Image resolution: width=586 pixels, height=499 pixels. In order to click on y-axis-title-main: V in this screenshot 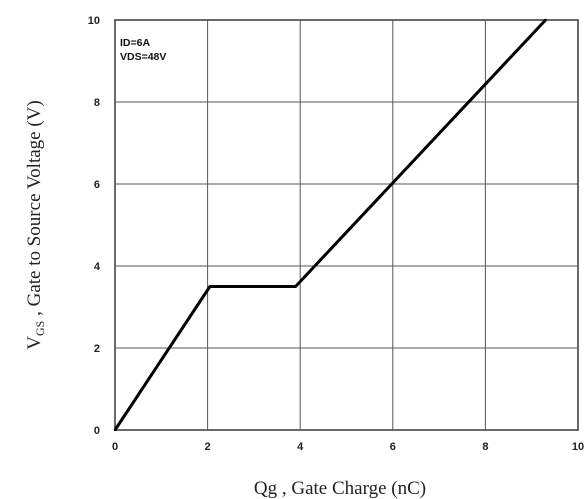, I will do `click(34, 343)`.